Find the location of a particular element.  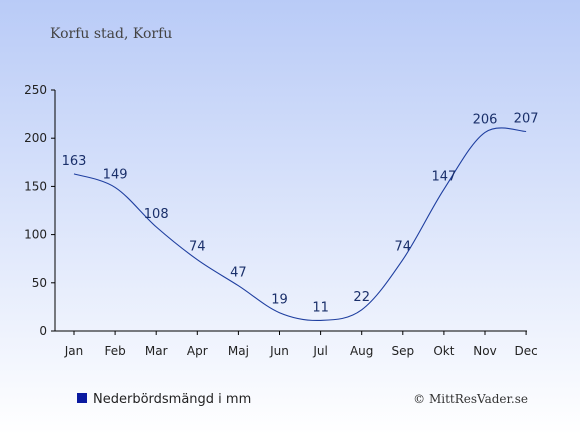

y-tick-label: 200 is located at coordinates (35, 138).